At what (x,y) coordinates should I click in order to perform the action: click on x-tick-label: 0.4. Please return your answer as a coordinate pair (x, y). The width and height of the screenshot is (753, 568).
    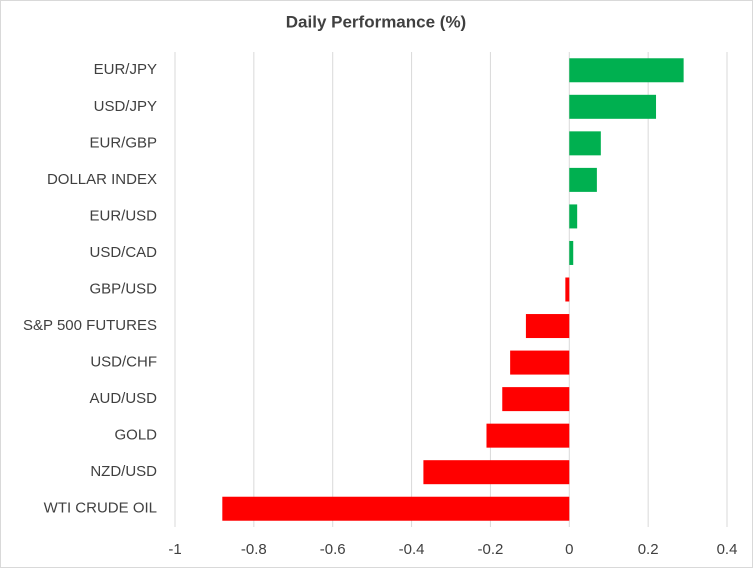
    Looking at the image, I should click on (727, 549).